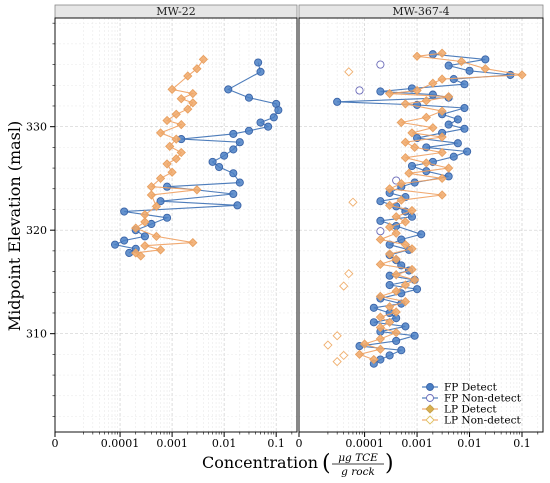  I want to click on legend-item: FP Non-detect, so click(472, 399).